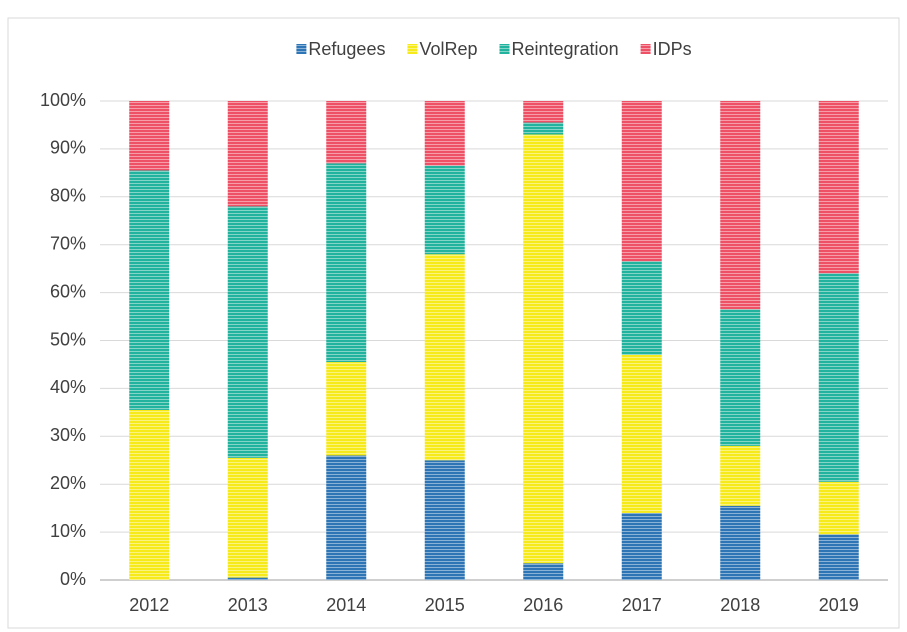 The height and width of the screenshot is (632, 907). I want to click on x-tick-label: 2015, so click(445, 605).